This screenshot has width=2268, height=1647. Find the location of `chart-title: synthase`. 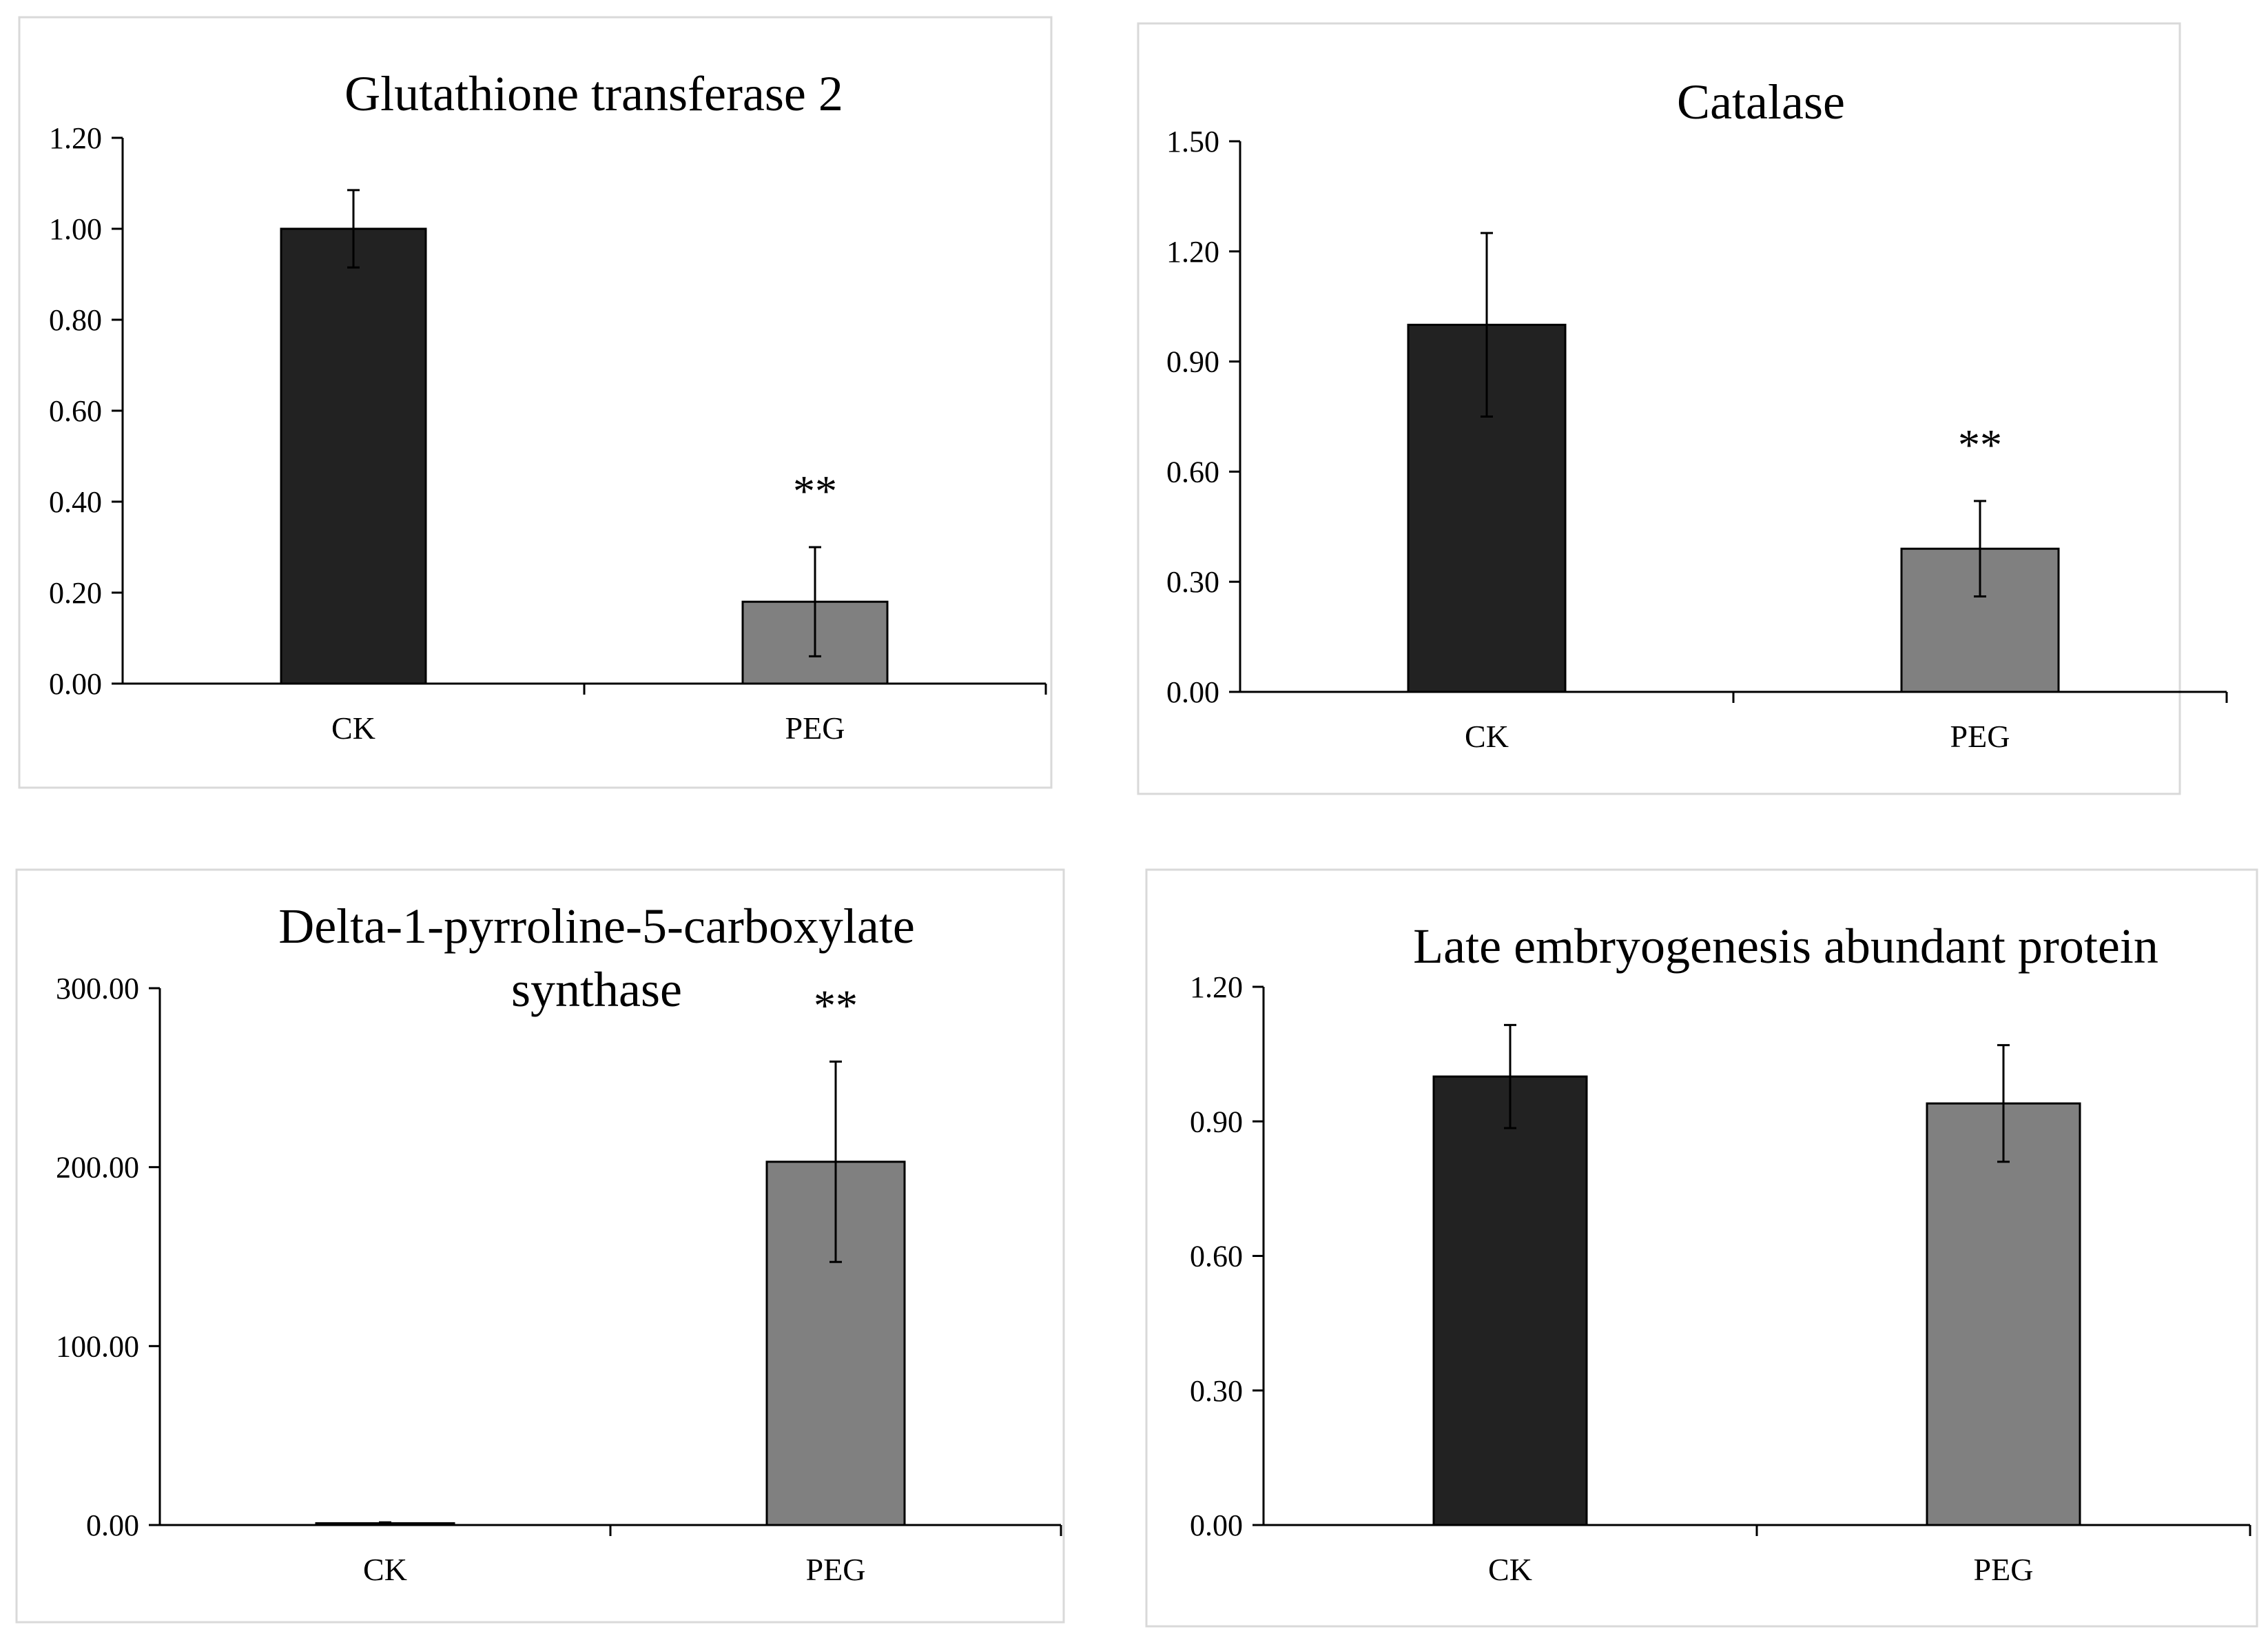

chart-title: synthase is located at coordinates (596, 990).